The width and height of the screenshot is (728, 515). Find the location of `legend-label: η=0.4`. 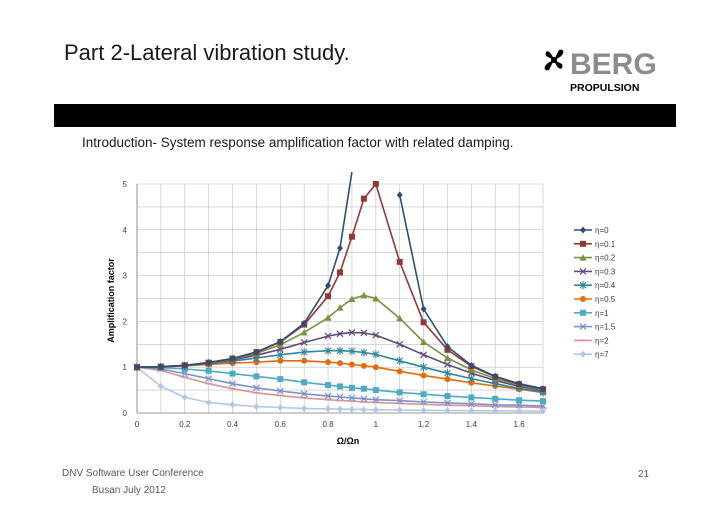

legend-label: η=0.4 is located at coordinates (605, 285).